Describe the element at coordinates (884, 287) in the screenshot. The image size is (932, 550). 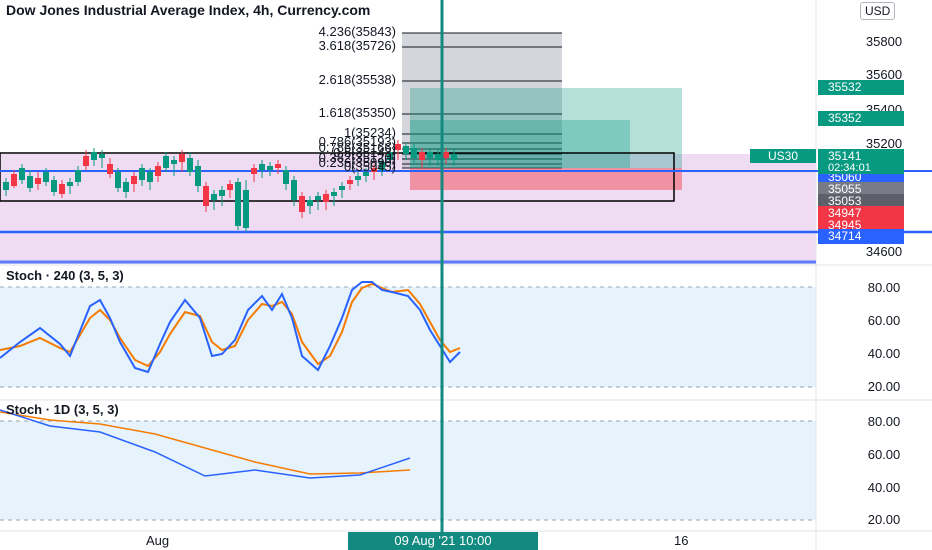
I see `stoch240-axis-80: 80.00` at that location.